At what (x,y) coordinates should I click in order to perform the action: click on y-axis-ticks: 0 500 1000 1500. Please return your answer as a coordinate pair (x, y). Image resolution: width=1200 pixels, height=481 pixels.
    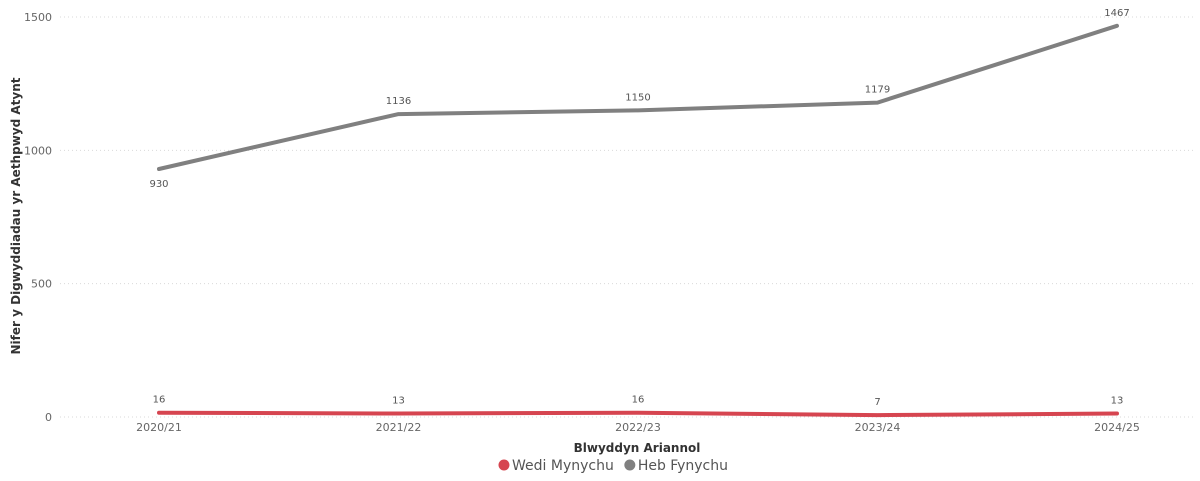
    Looking at the image, I should click on (38, 217).